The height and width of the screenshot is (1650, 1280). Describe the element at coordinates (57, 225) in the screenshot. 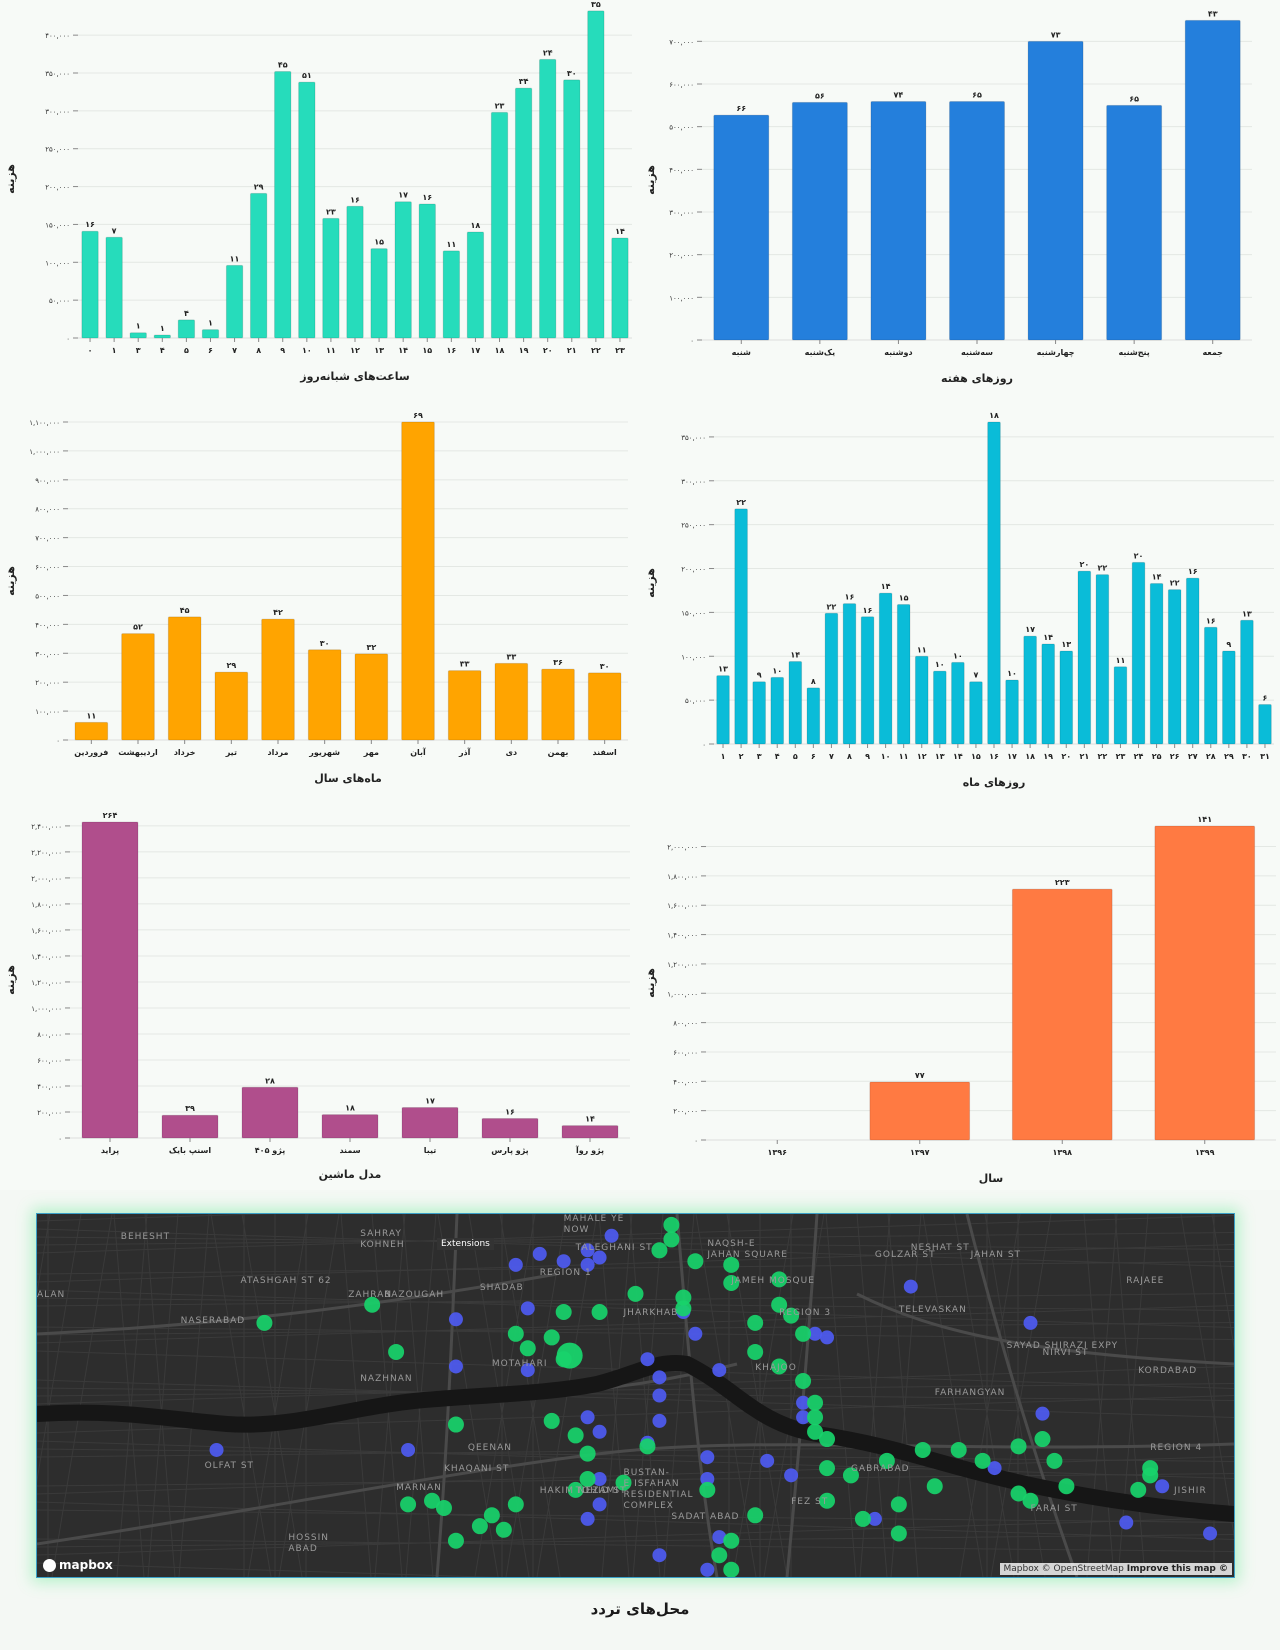

I see `y-tick-label: ۱۵۰,۰۰۰` at that location.